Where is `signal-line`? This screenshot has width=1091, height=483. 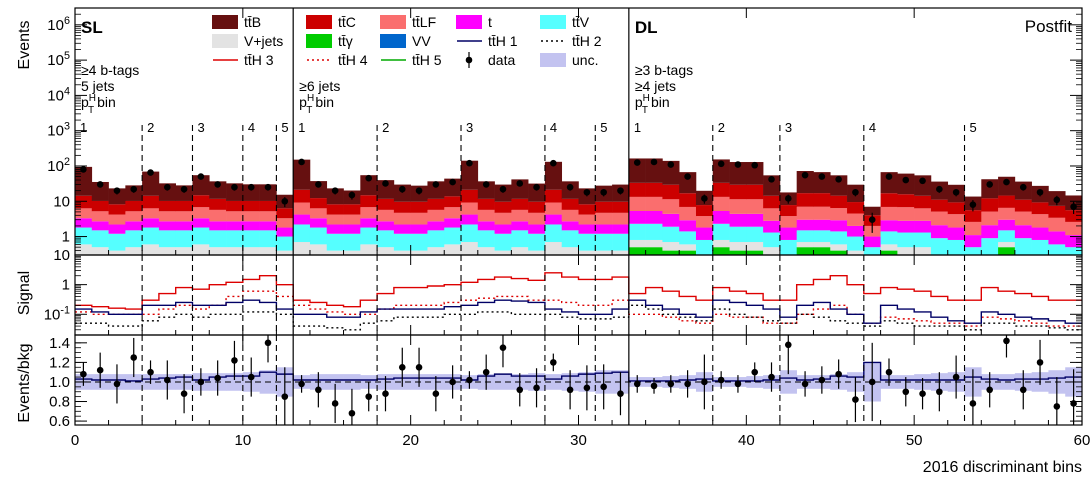 signal-line is located at coordinates (578, 291).